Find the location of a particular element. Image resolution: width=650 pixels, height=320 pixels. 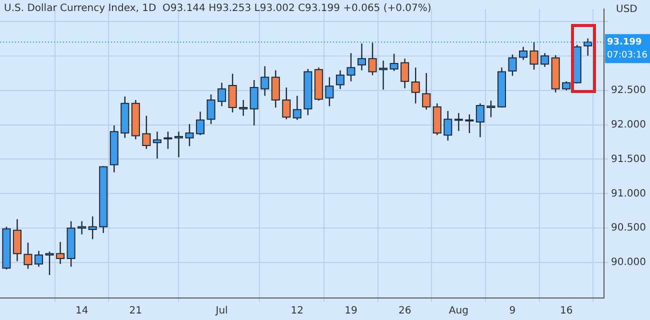

y-tick-label: 91.000 is located at coordinates (628, 194).